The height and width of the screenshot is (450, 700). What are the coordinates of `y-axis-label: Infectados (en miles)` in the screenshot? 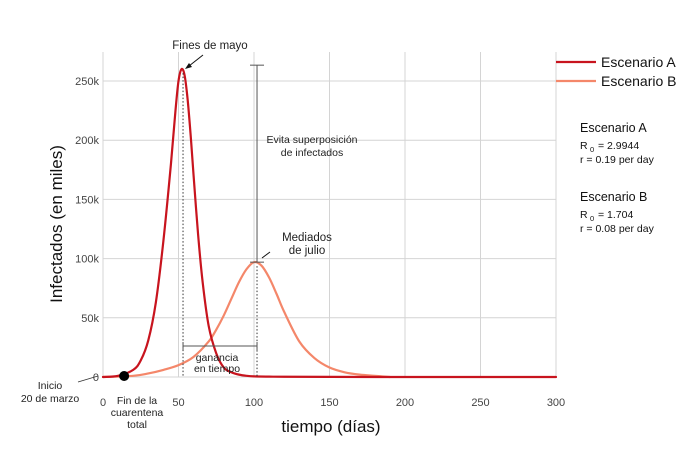 It's located at (56, 224).